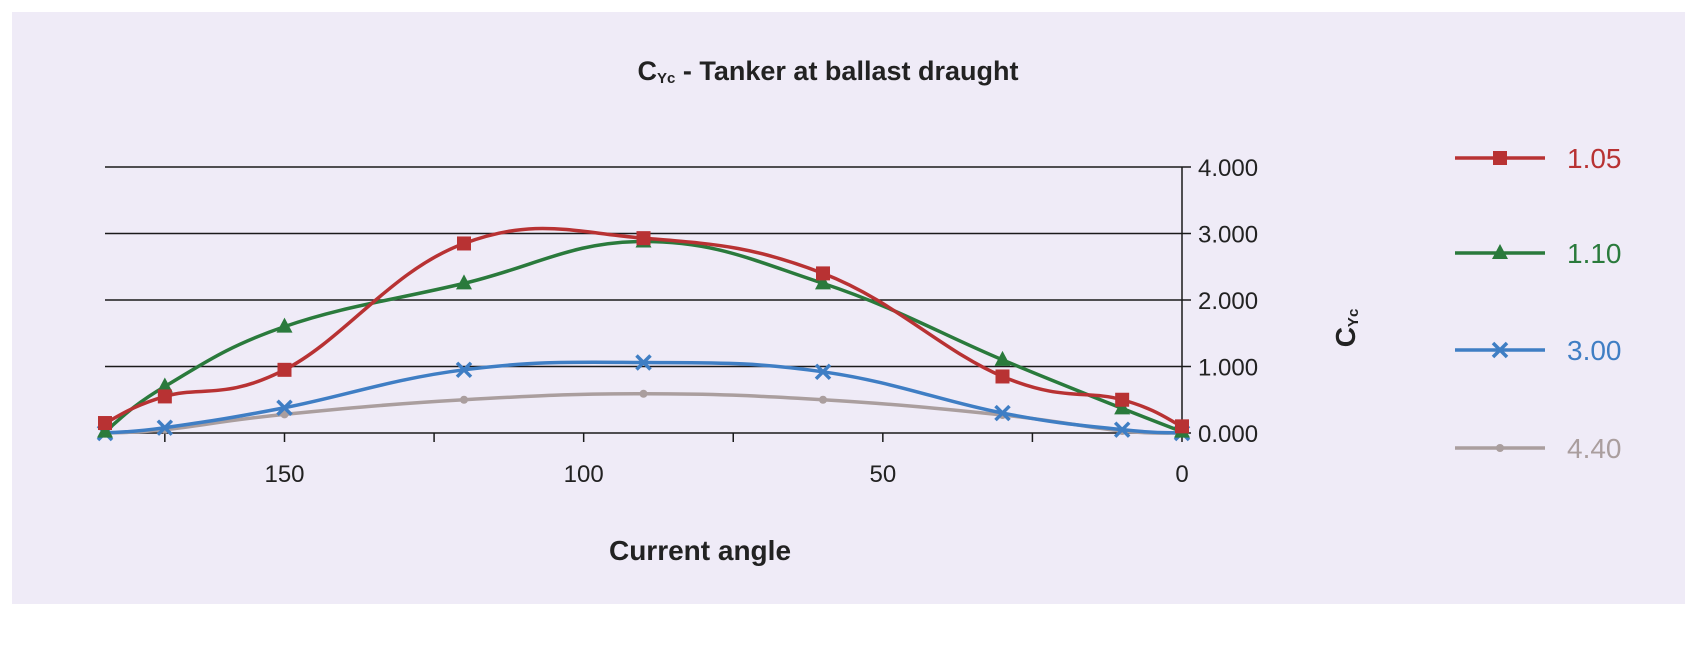  I want to click on legend-label: 4.40, so click(1594, 448).